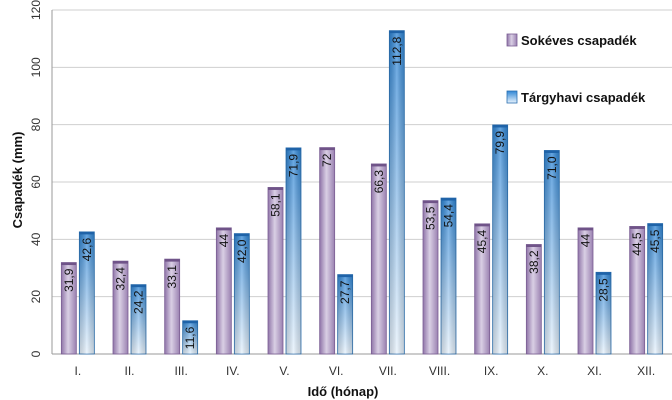  I want to click on x-tick-label: IX., so click(491, 371).